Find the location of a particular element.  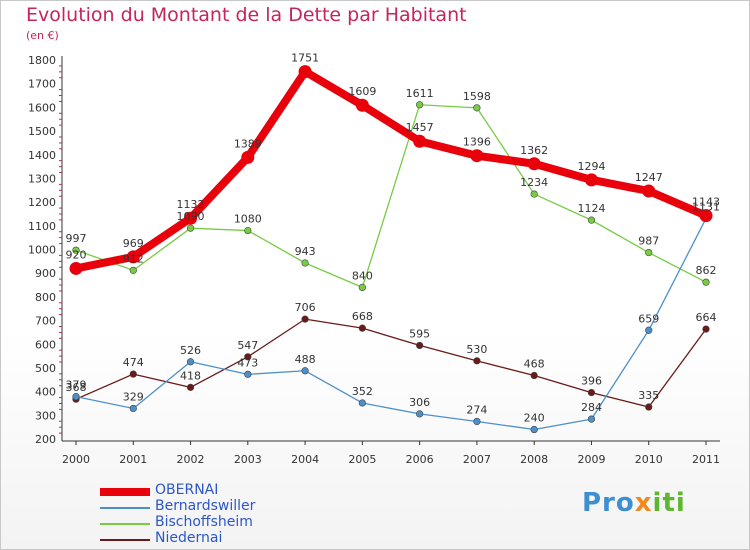

y-tick-label: 900 is located at coordinates (45, 273).